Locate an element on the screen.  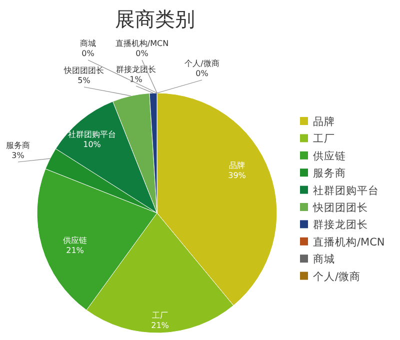
chart-title: 展商类别 is located at coordinates (155, 19).